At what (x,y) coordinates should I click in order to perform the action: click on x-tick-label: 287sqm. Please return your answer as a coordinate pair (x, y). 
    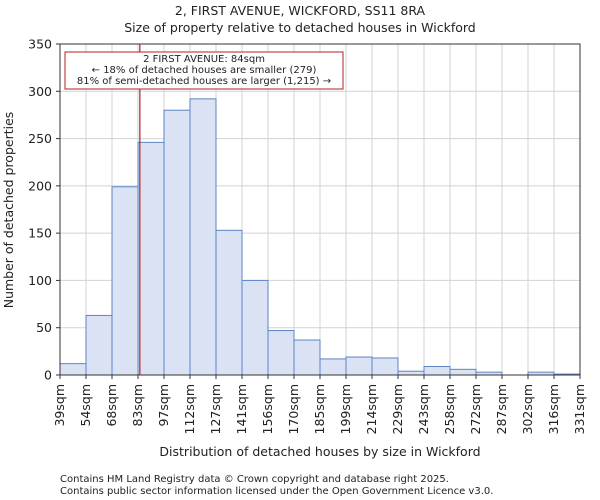
    Looking at the image, I should click on (501, 409).